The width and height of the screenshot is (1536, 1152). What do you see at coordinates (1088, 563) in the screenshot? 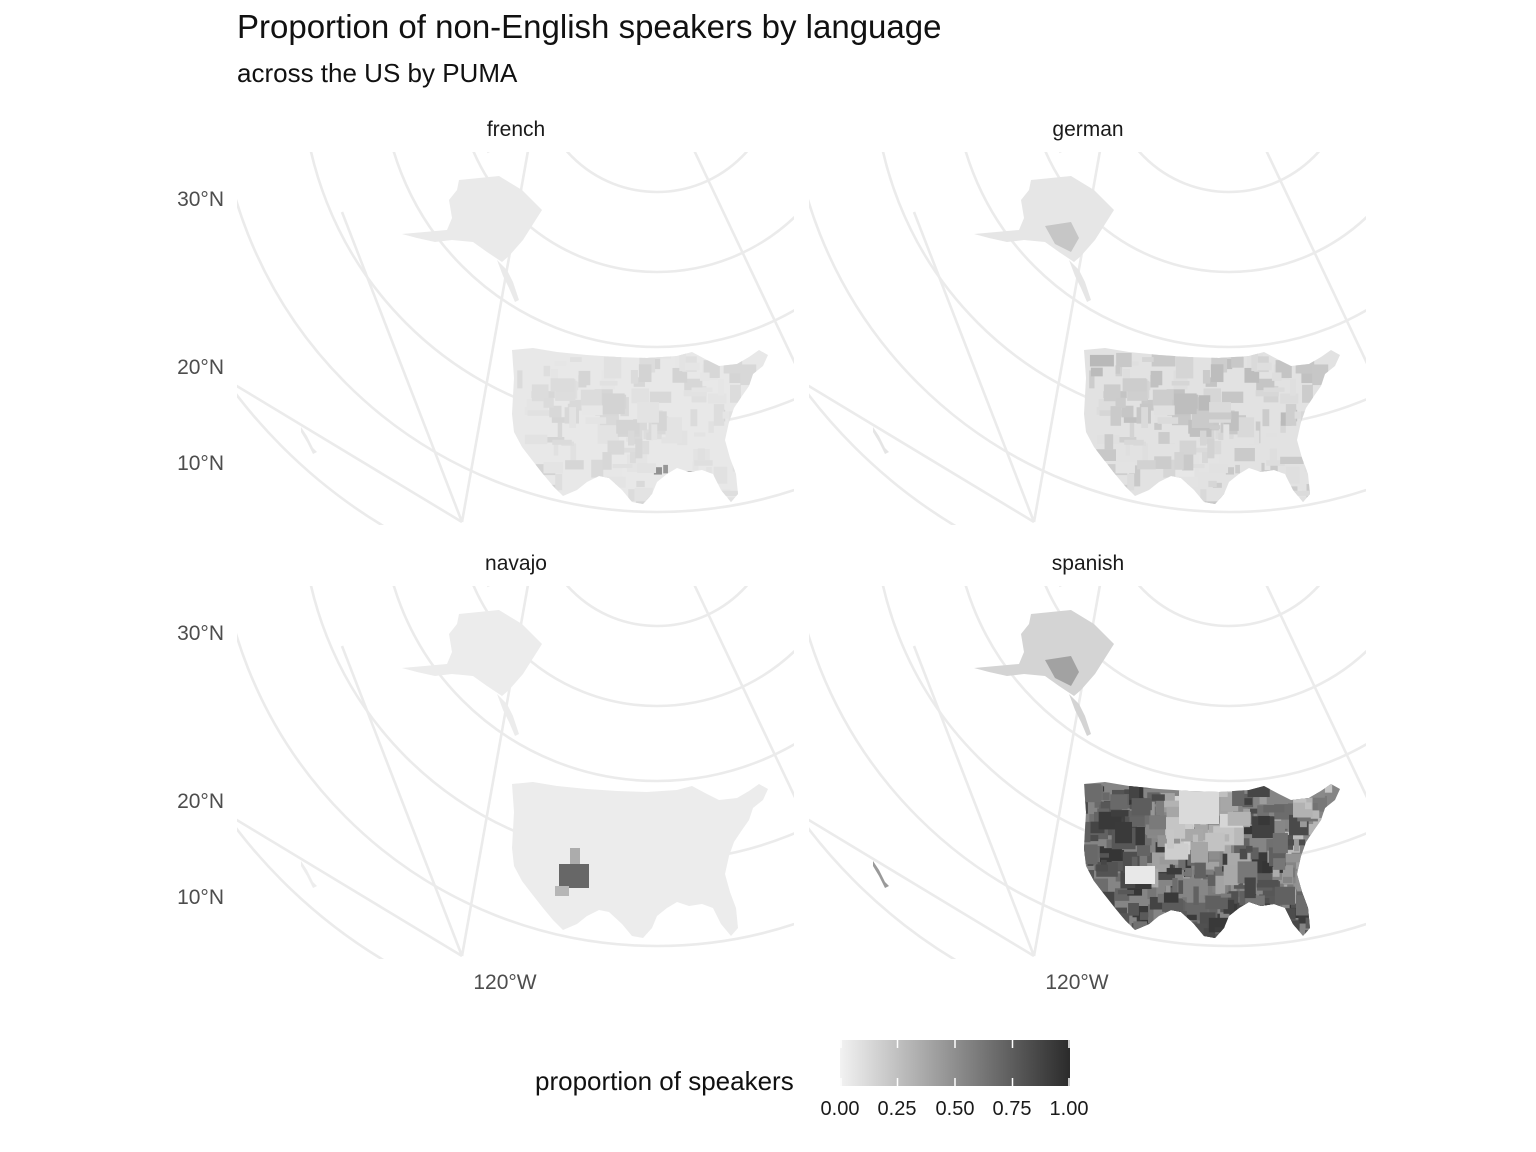
I see `facet-label-spanish: spanish` at bounding box center [1088, 563].